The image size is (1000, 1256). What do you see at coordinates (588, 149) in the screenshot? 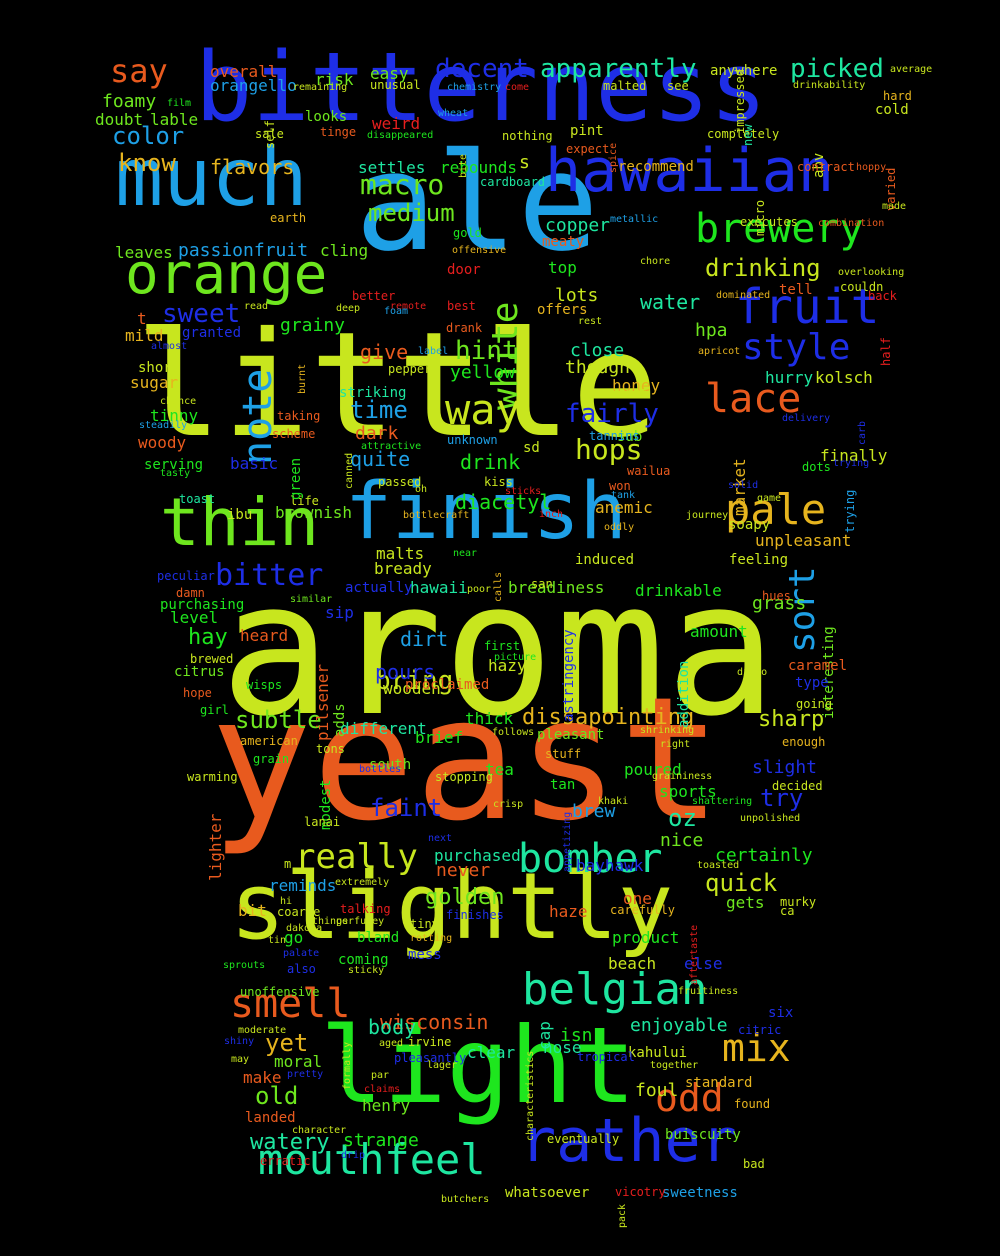
I see `cloud-word: expect` at bounding box center [588, 149].